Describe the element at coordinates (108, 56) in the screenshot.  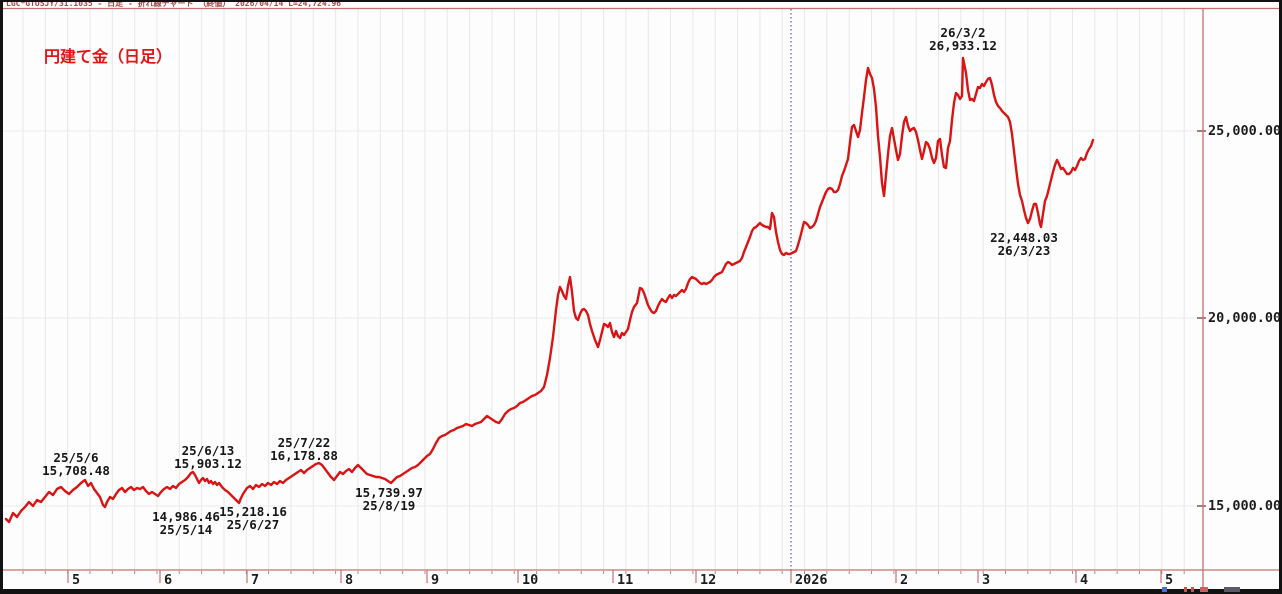
I see `chart-title: 円建て金（日足）` at that location.